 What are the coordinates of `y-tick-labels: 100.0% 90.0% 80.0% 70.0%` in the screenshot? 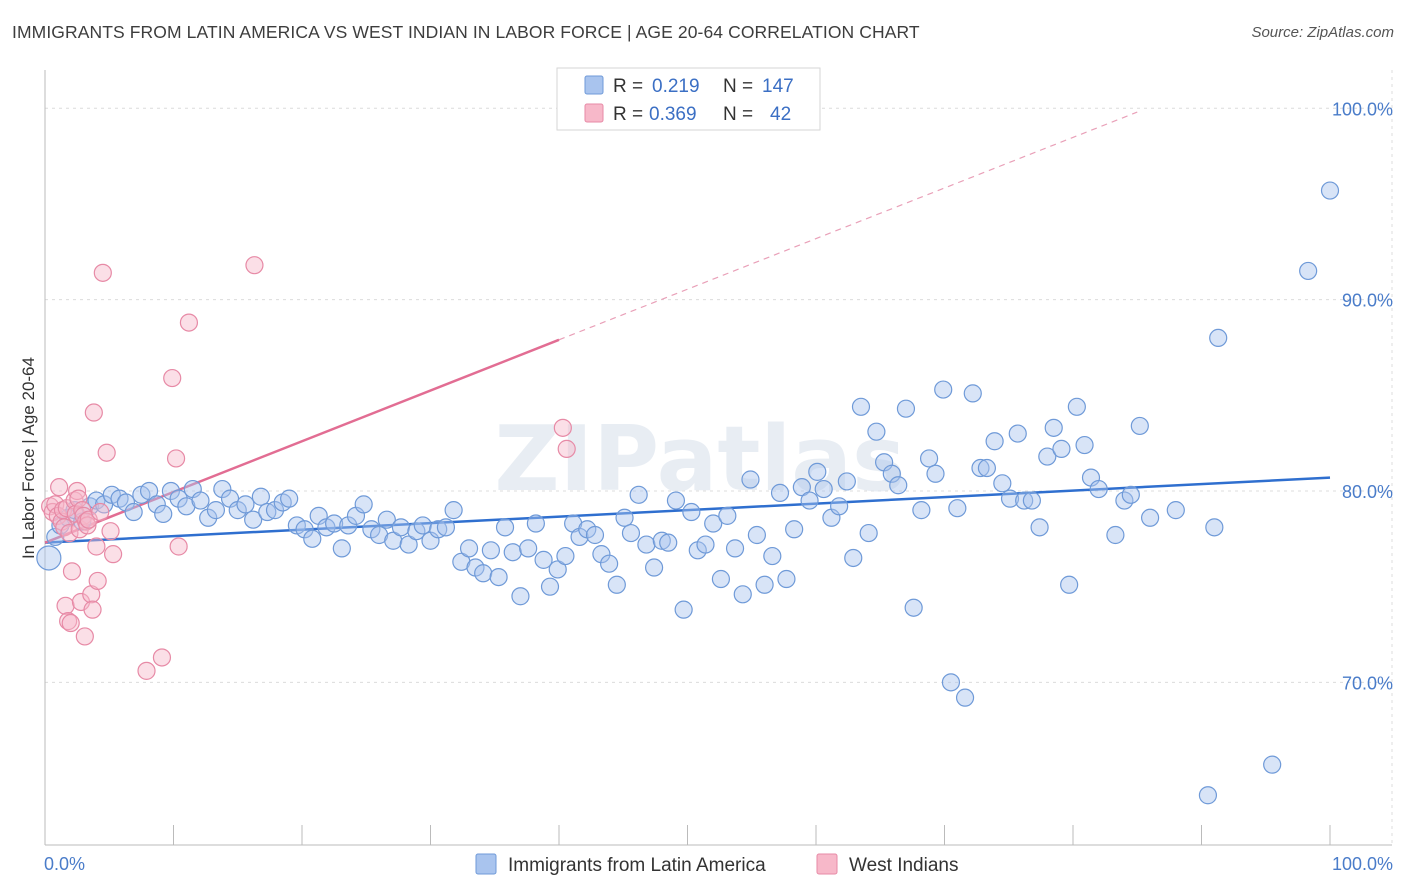 It's located at (1362, 396).